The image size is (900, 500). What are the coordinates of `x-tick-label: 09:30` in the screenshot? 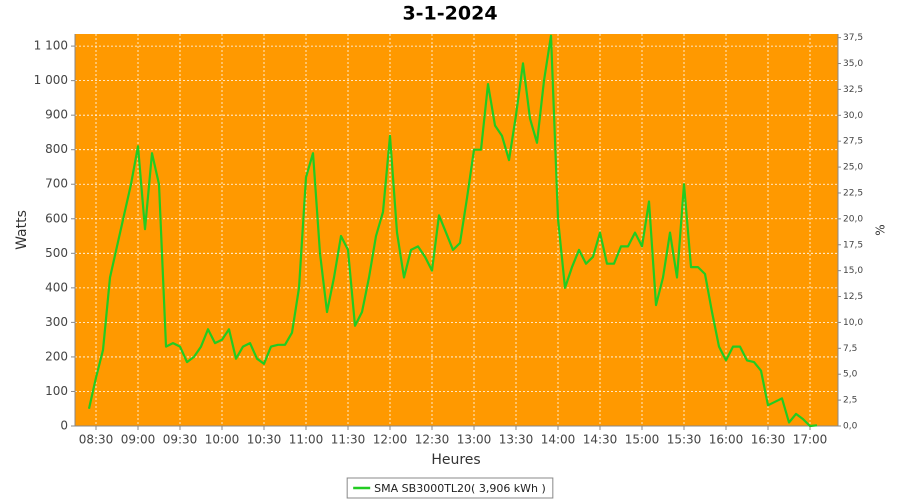 It's located at (180, 440).